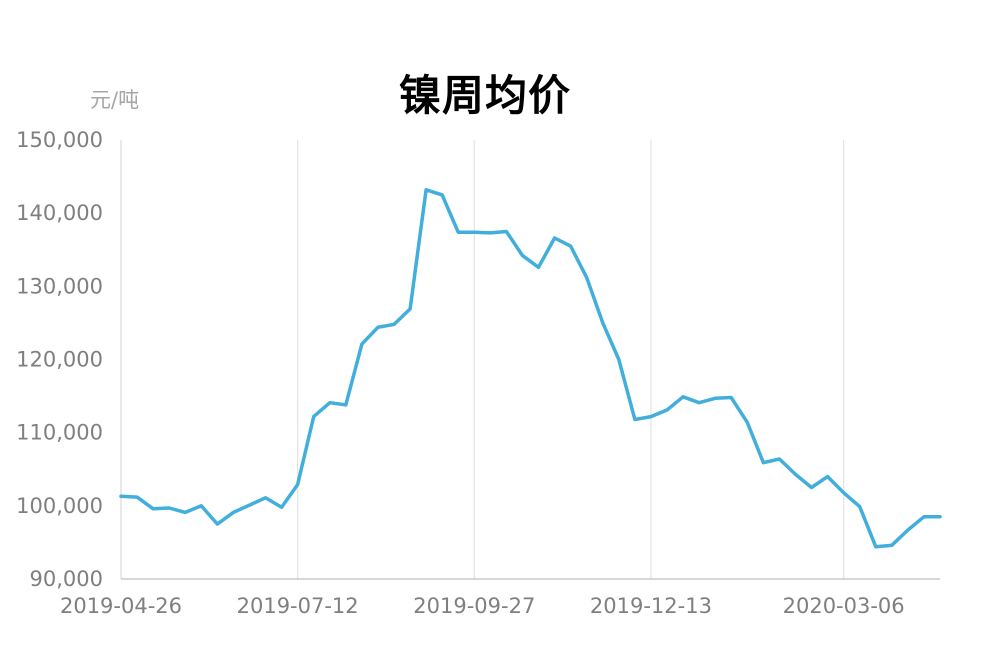  I want to click on y-tick-label: 130,000, so click(59, 286).